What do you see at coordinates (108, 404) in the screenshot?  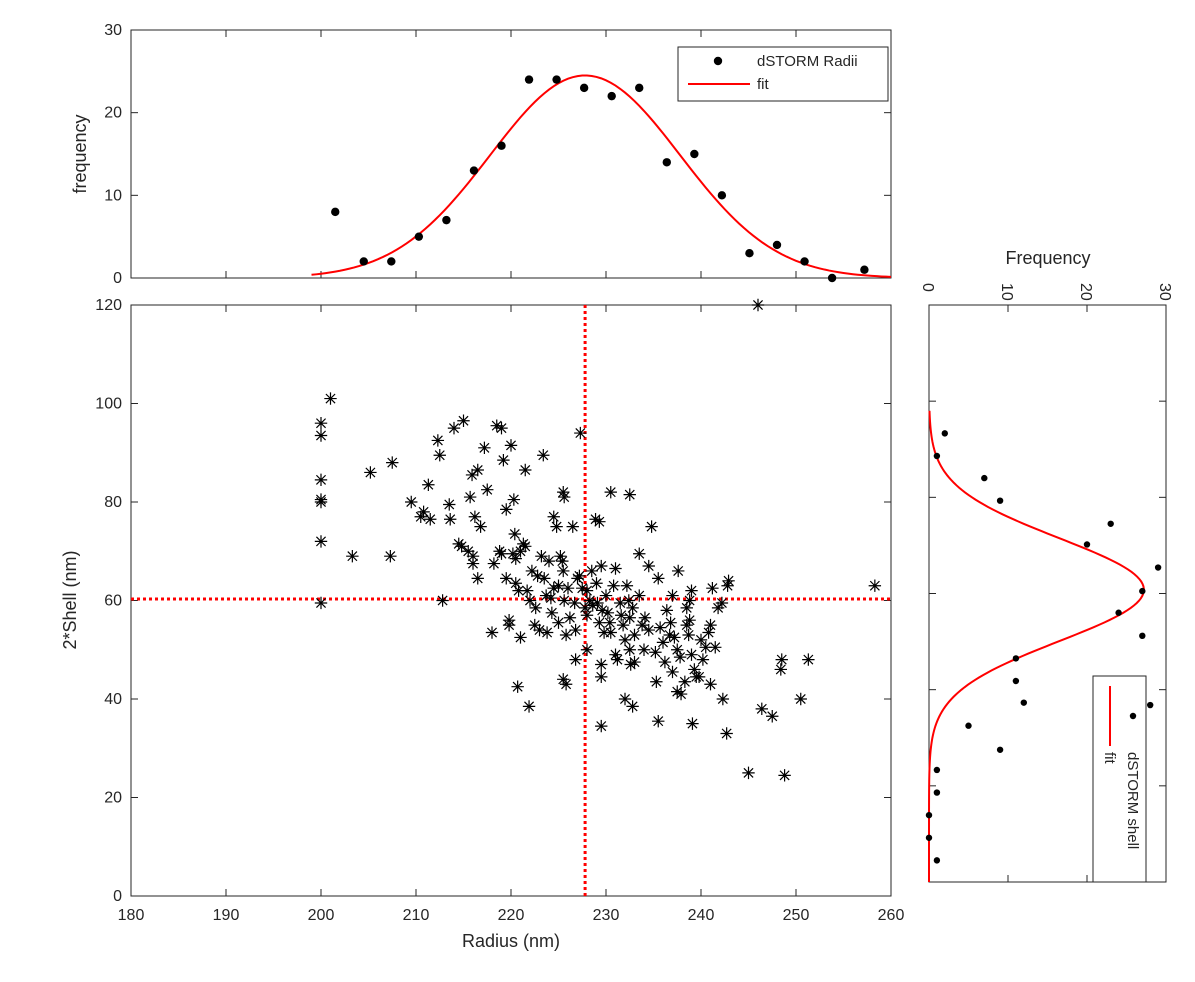 I see `main-y-tick-label: 100` at bounding box center [108, 404].